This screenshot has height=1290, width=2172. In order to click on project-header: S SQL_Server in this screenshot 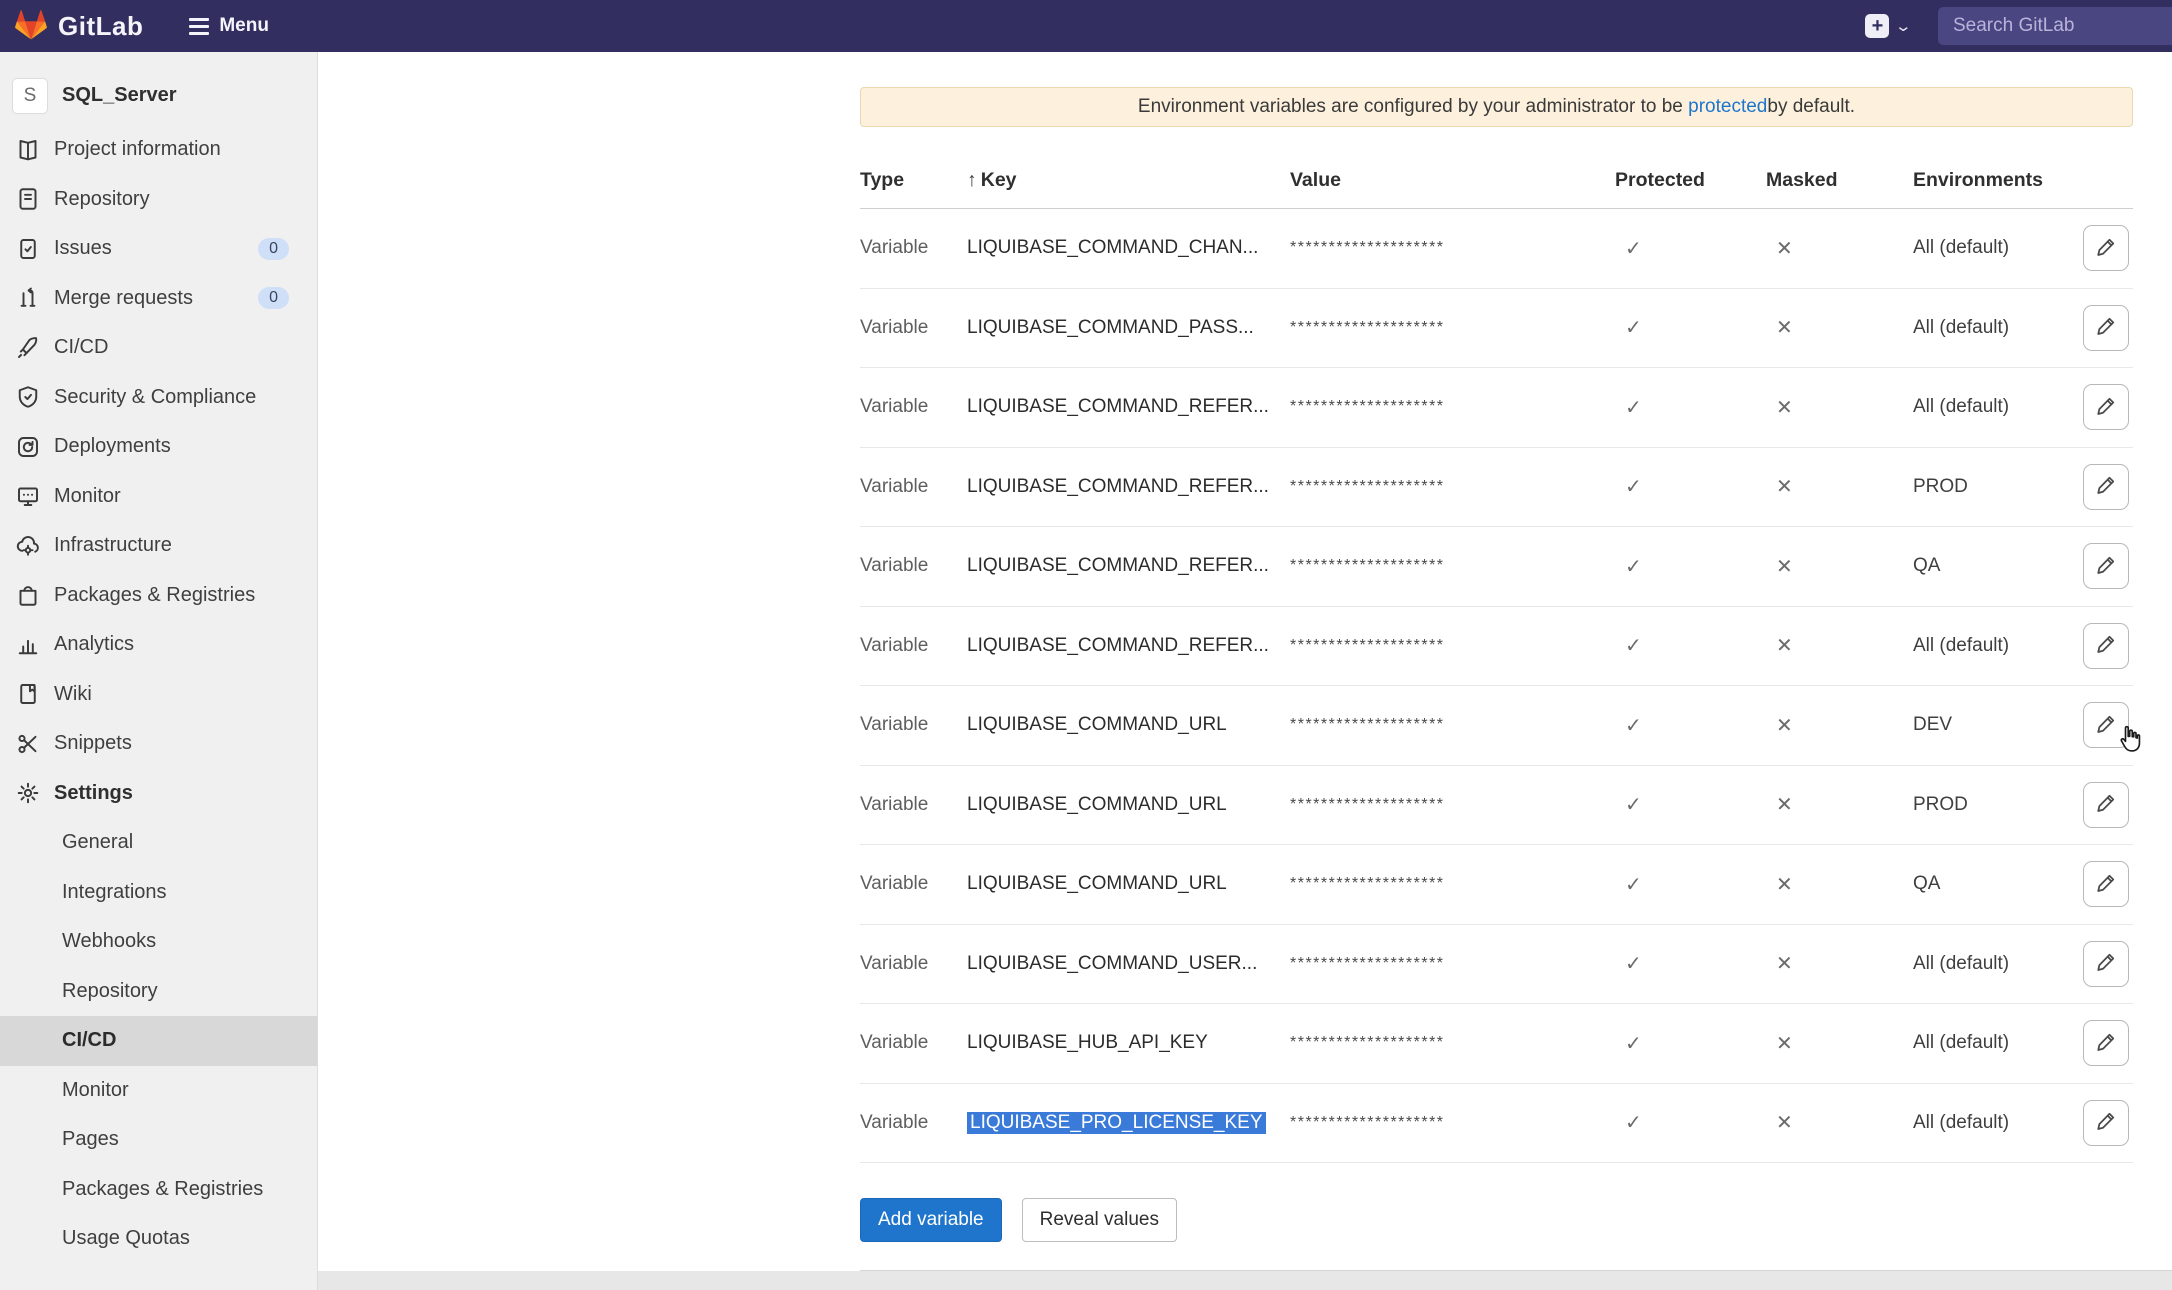, I will do `click(158, 88)`.